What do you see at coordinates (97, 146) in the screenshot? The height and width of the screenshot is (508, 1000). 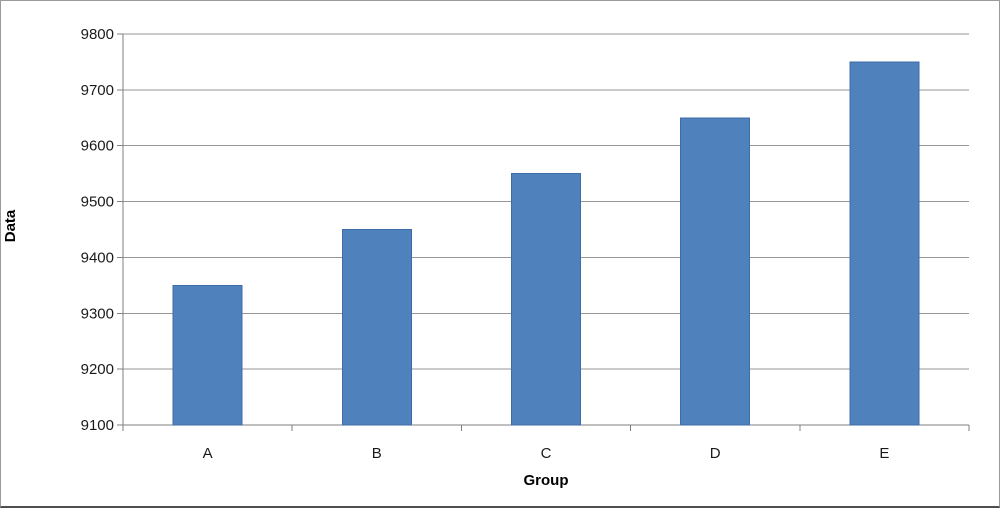 I see `y-tick-label: 9600` at bounding box center [97, 146].